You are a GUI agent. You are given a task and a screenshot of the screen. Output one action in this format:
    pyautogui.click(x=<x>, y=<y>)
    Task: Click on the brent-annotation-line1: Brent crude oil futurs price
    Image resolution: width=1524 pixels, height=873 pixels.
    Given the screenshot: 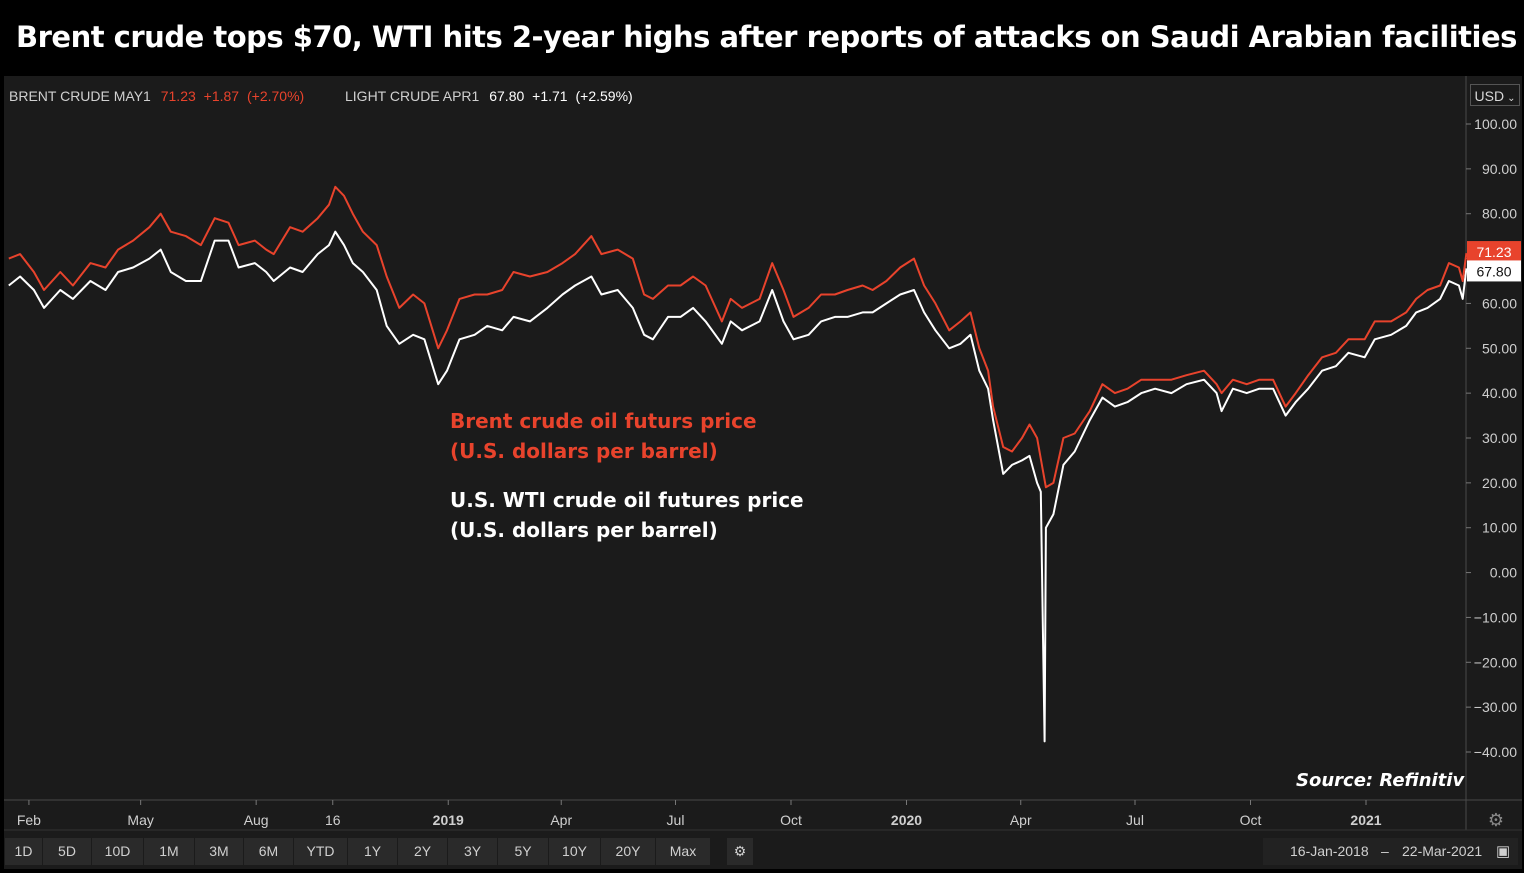 What is the action you would take?
    pyautogui.click(x=603, y=421)
    